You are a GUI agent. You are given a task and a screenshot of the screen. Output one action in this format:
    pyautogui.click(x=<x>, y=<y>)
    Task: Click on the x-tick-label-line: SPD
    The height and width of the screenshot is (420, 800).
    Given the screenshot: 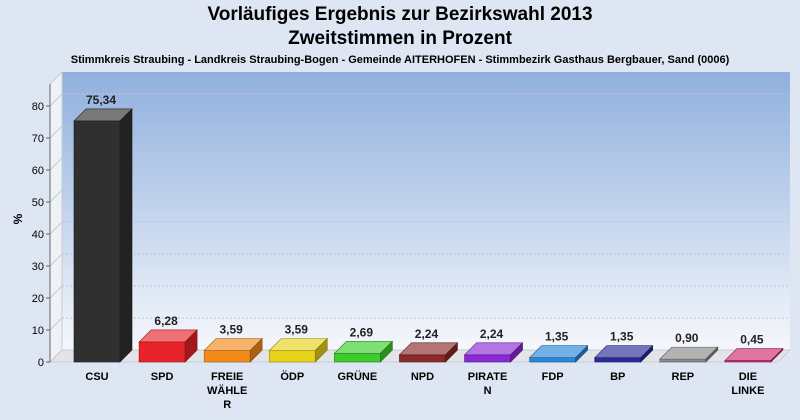 What is the action you would take?
    pyautogui.click(x=162, y=377)
    